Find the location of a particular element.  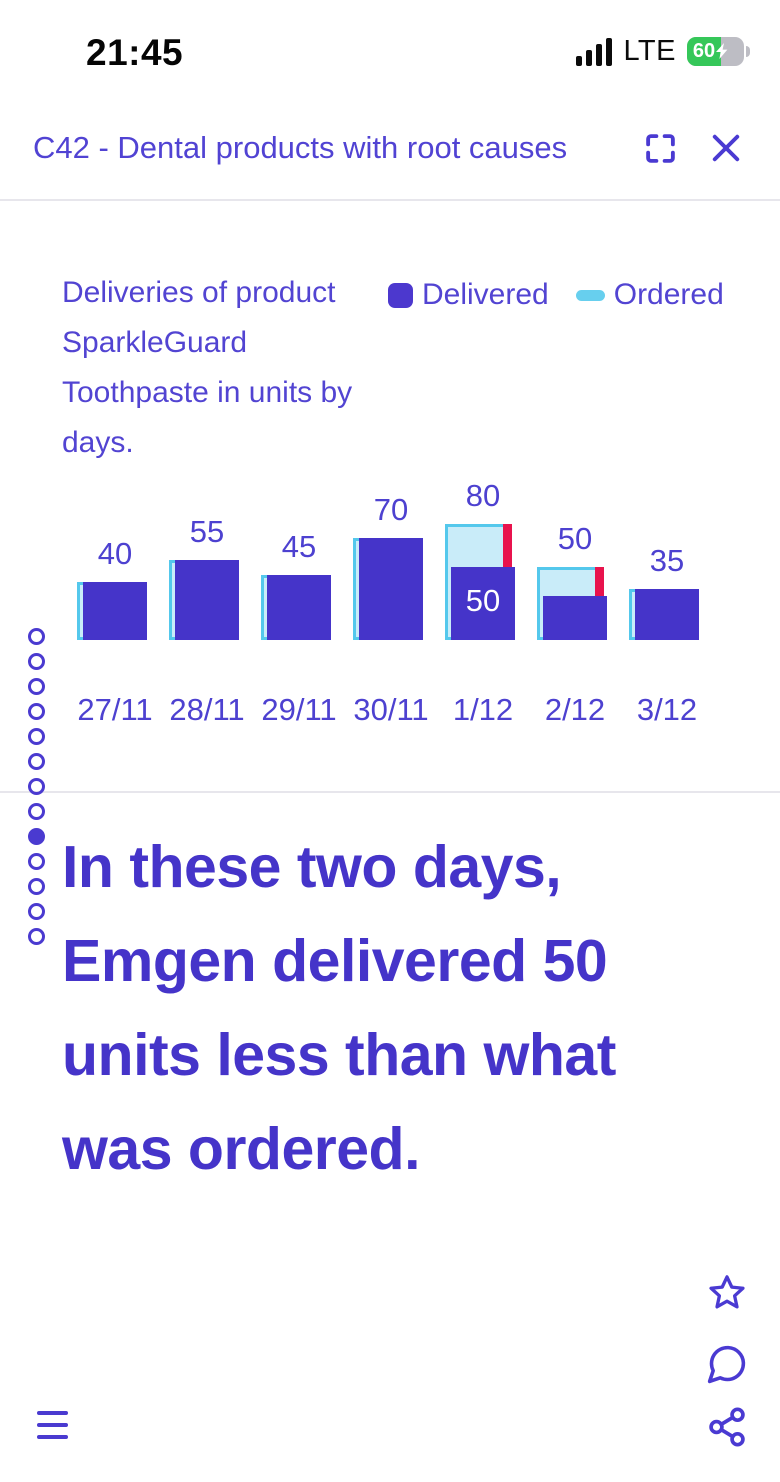

section-divider is located at coordinates (390, 792).